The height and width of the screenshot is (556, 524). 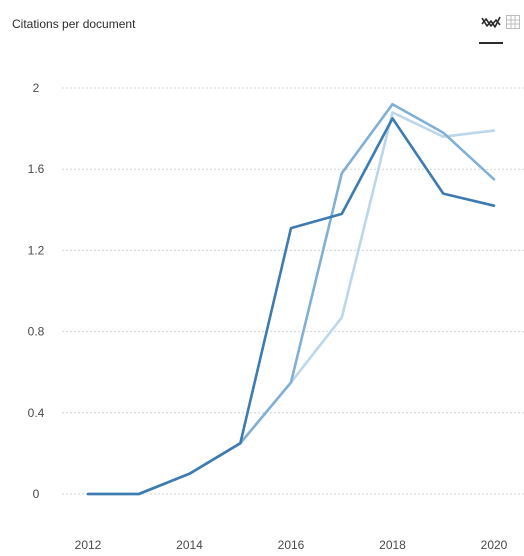 What do you see at coordinates (36, 494) in the screenshot?
I see `y-tick-label: 0` at bounding box center [36, 494].